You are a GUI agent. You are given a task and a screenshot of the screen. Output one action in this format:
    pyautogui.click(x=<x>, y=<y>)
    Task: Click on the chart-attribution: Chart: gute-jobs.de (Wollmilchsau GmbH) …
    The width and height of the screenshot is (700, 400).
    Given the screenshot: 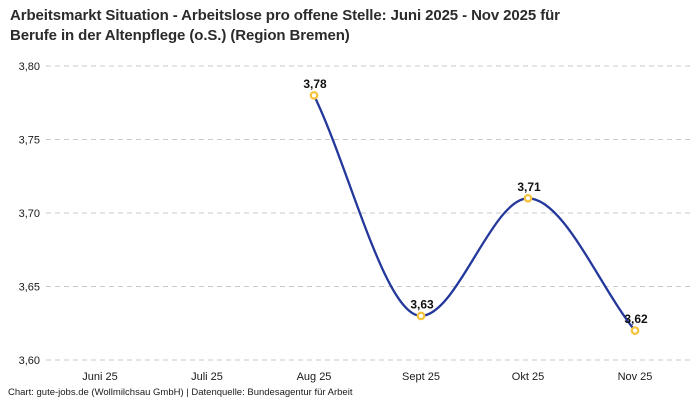 What is the action you would take?
    pyautogui.click(x=180, y=392)
    